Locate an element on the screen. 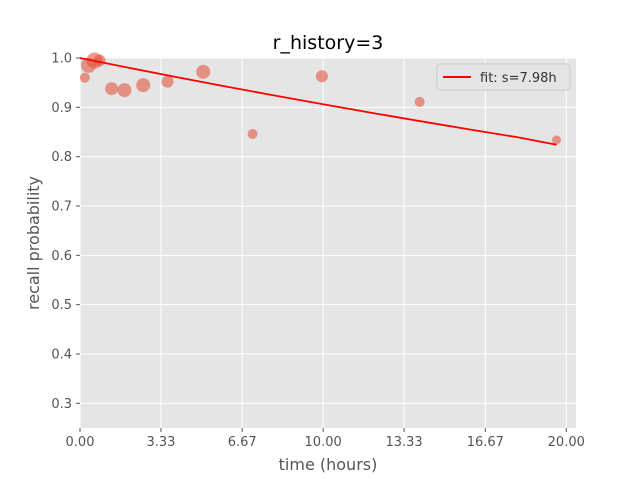 This screenshot has width=640, height=484. y-ticks: 0.3 0.4 0.5 0.6 0.7 0.8 0.9 1.0 is located at coordinates (65, 232).